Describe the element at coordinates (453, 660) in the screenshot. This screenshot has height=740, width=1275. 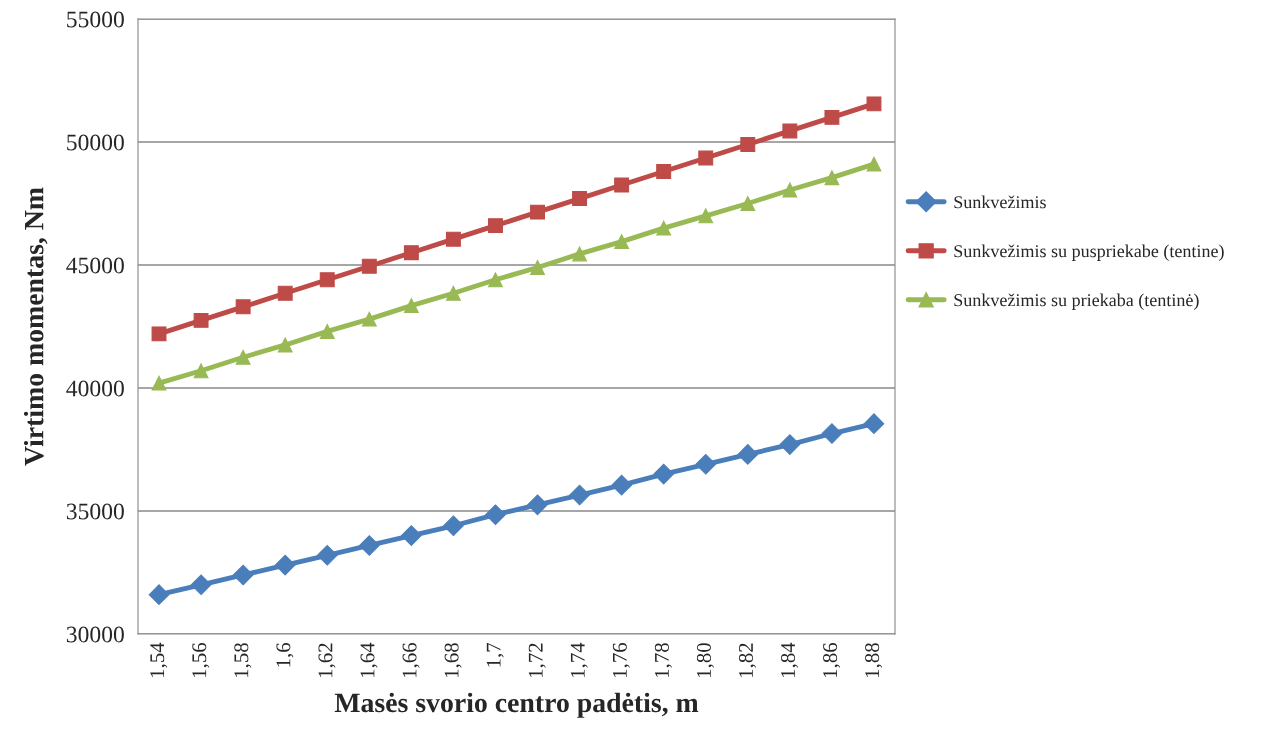
I see `x-tick-label: 1,68` at that location.